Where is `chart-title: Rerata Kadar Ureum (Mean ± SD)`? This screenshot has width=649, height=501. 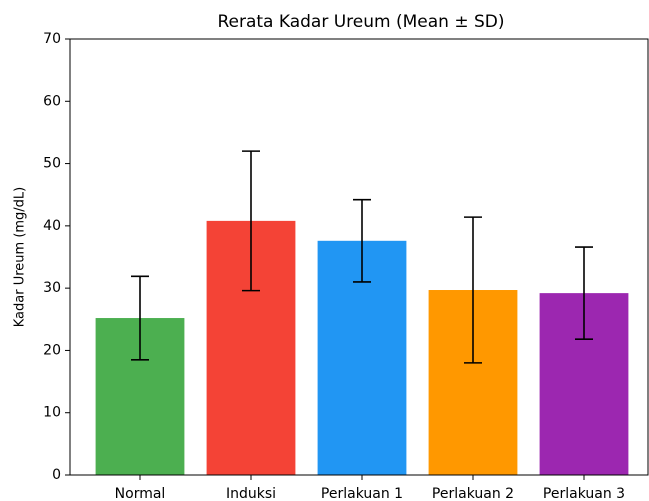
chart-title: Rerata Kadar Ureum (Mean ± SD) is located at coordinates (360, 22).